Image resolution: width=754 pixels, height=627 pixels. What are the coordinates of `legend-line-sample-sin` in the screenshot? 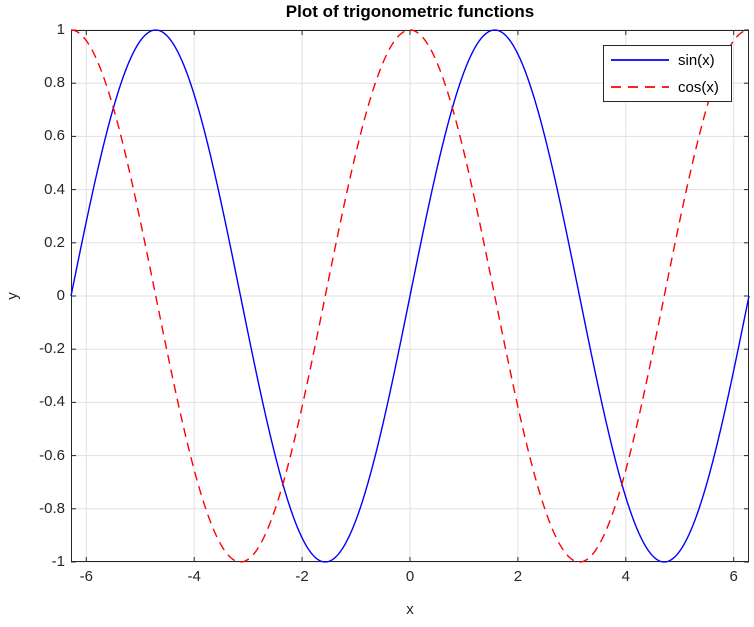 It's located at (640, 60).